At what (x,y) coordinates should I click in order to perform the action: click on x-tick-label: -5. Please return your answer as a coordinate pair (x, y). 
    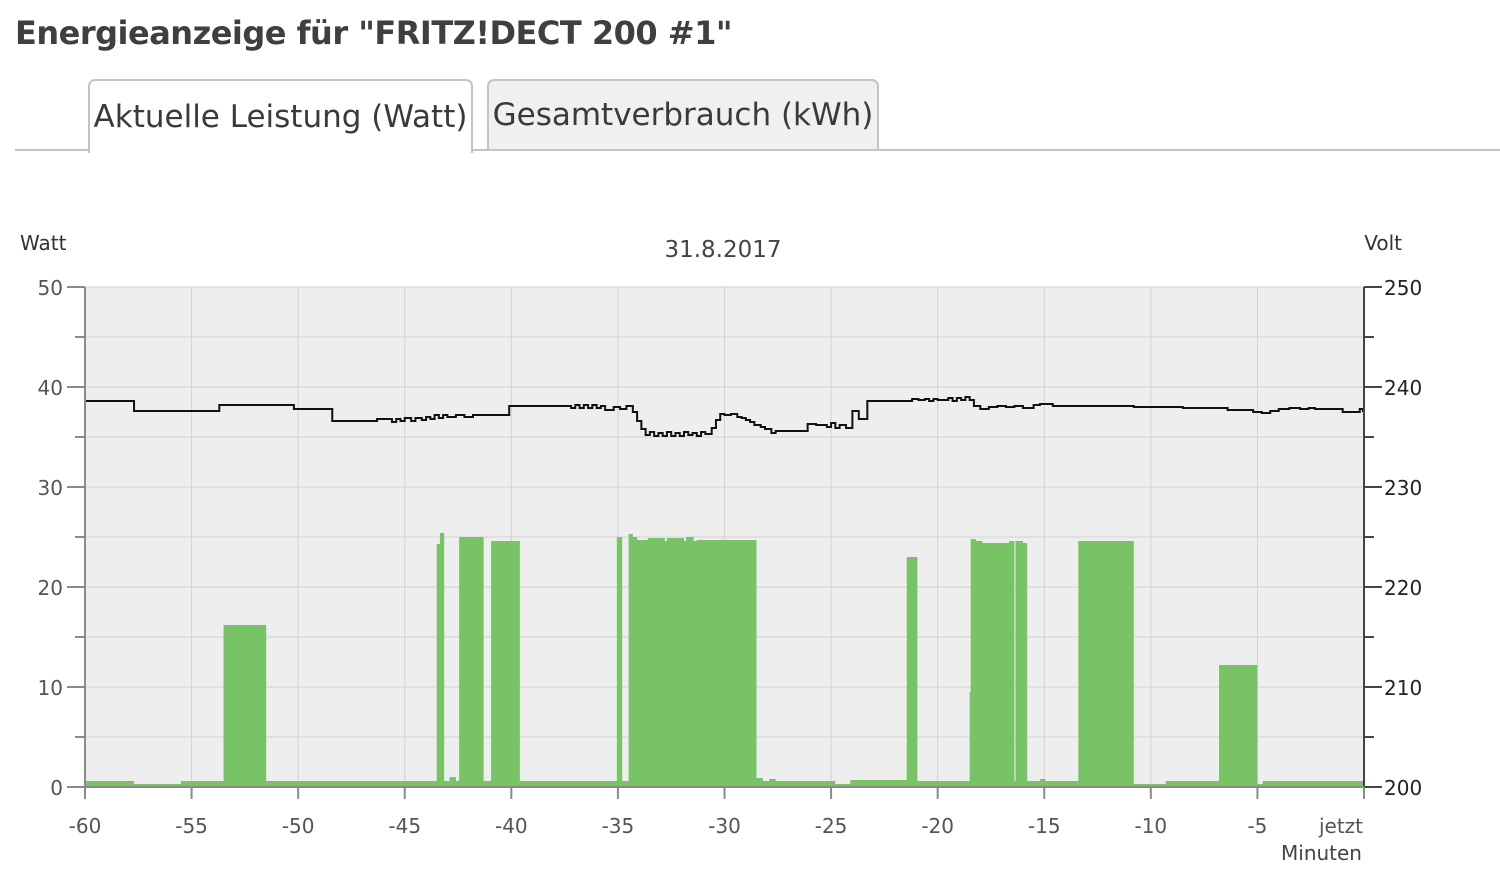
    Looking at the image, I should click on (1257, 826).